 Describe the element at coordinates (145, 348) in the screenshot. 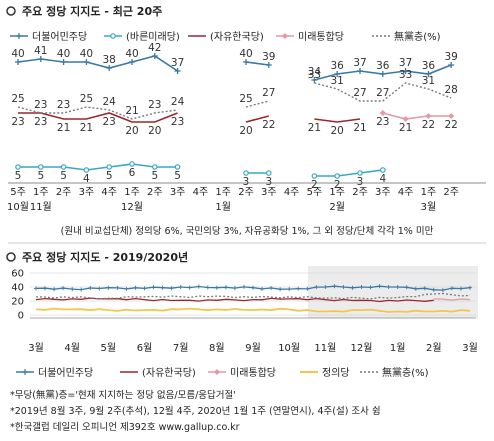

I see `month-tick-label: 6월` at that location.